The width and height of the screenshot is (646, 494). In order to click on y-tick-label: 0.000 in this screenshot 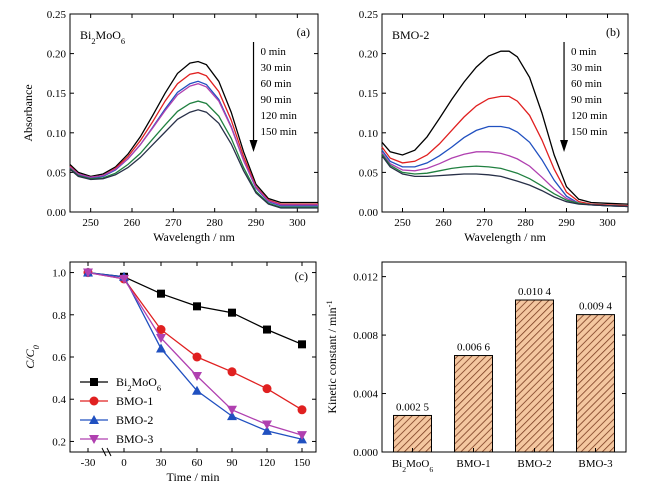, I will do `click(365, 453)`.